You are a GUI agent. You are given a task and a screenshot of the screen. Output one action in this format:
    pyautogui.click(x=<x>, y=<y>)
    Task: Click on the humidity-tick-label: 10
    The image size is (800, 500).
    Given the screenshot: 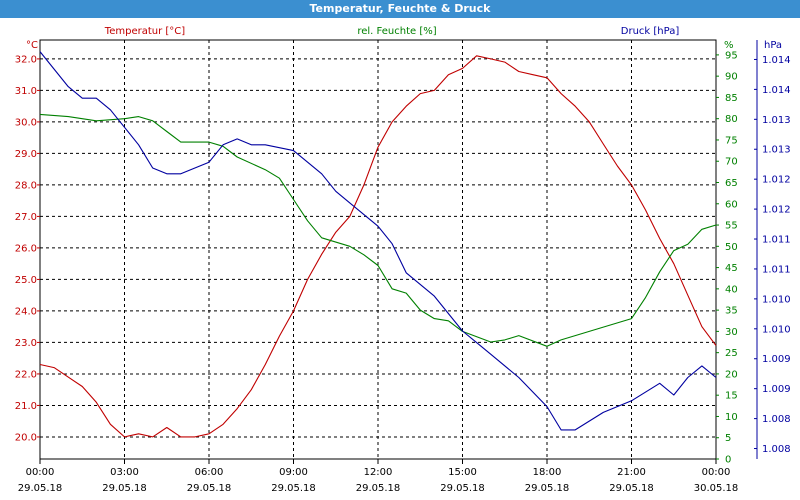 What is the action you would take?
    pyautogui.click(x=731, y=417)
    